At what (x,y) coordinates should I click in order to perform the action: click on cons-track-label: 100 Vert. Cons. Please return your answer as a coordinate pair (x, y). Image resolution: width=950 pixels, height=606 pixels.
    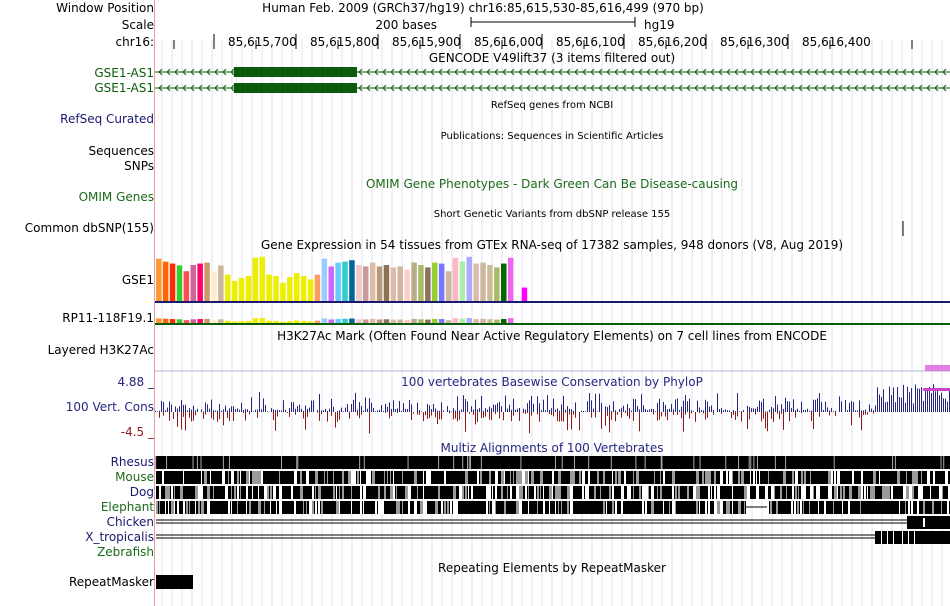
    Looking at the image, I should click on (109, 407).